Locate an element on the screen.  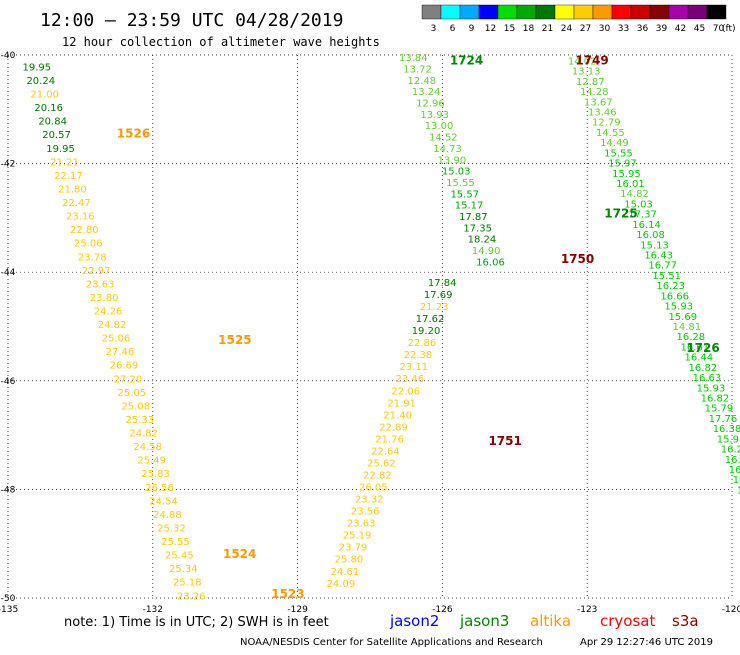
scale-label: 3 is located at coordinates (434, 29).